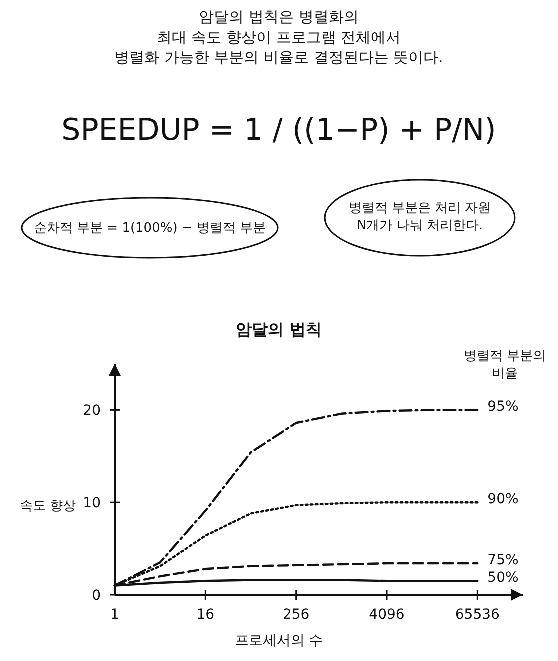 Image resolution: width=558 pixels, height=661 pixels. What do you see at coordinates (92, 411) in the screenshot?
I see `y-tick-label: 20` at bounding box center [92, 411].